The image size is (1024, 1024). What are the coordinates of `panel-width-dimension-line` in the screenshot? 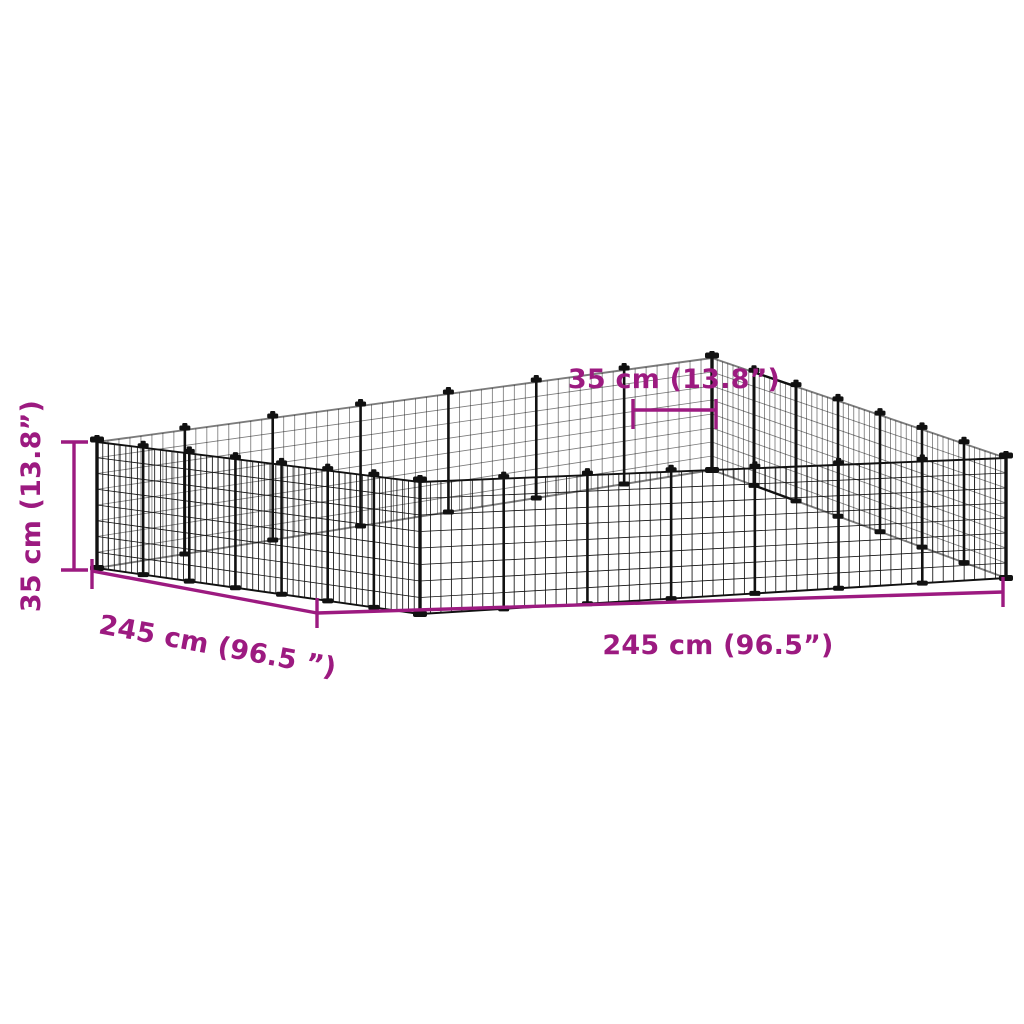 It's located at (674, 414).